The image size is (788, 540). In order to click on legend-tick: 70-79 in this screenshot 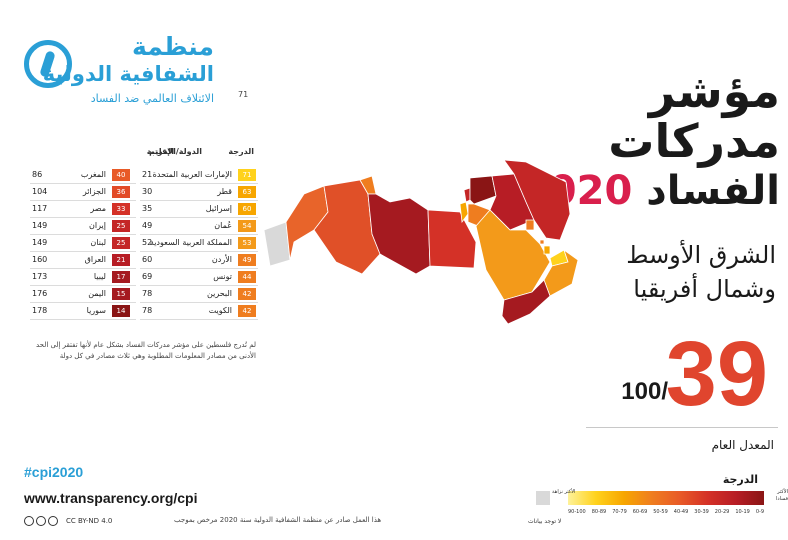, I will do `click(619, 512)`.